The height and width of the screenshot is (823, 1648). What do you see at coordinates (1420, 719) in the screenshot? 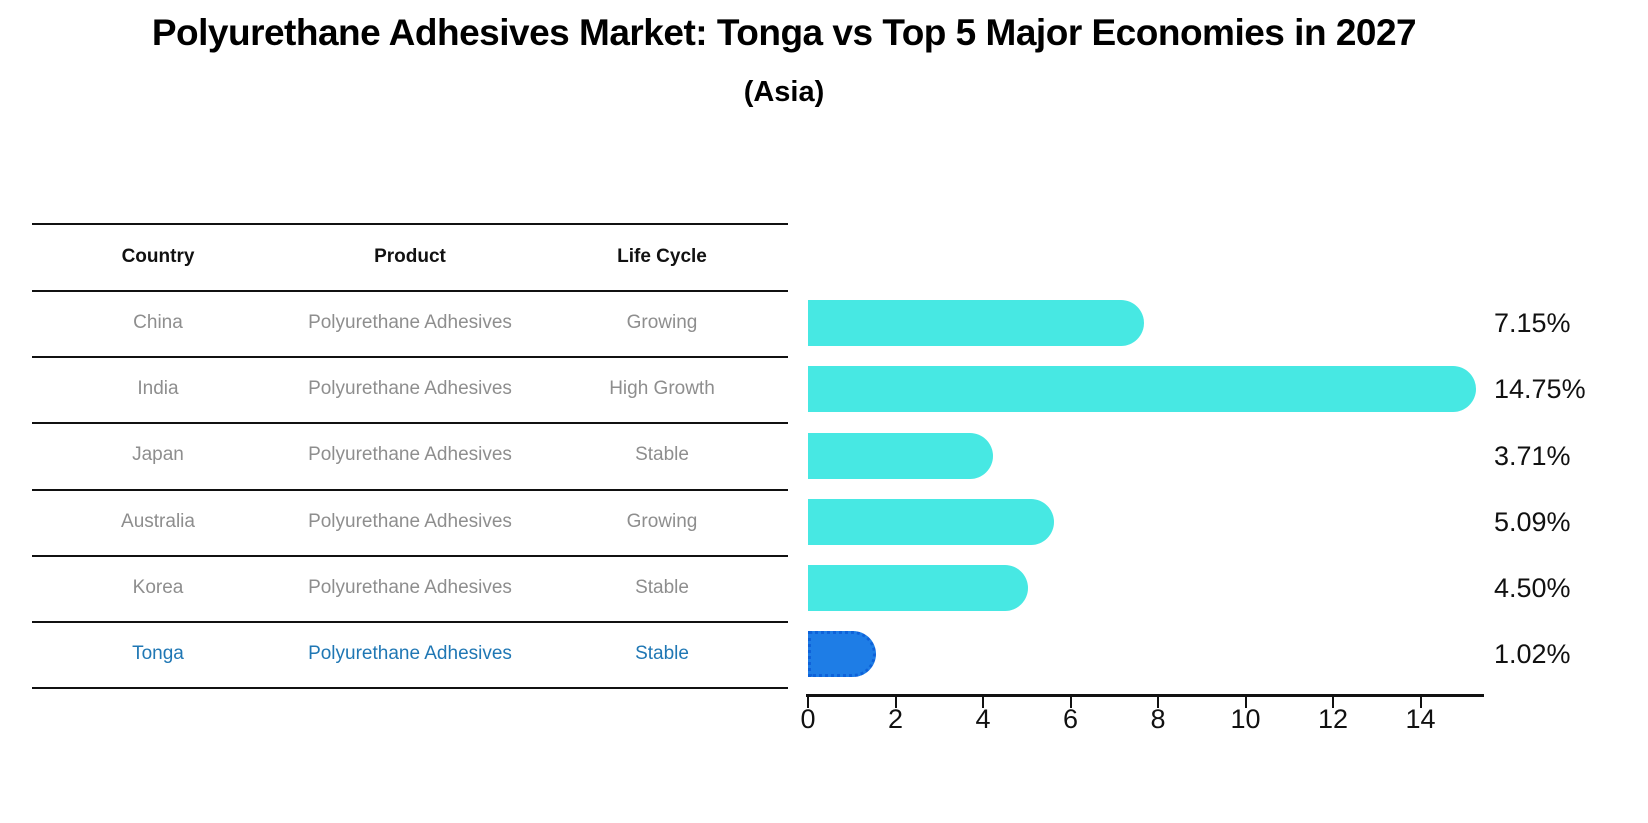
I see `x-tick-label: 14` at bounding box center [1420, 719].